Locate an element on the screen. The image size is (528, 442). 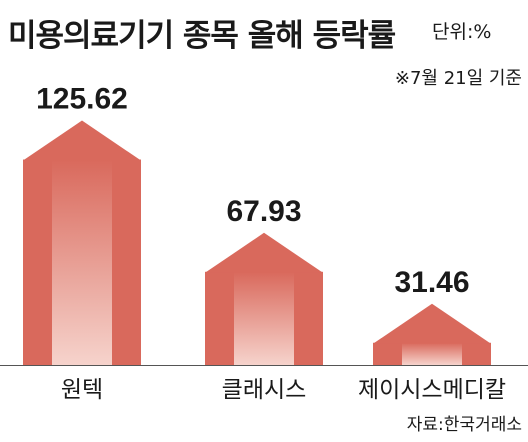
date-note: ※7월 21일 기준 is located at coordinates (458, 78).